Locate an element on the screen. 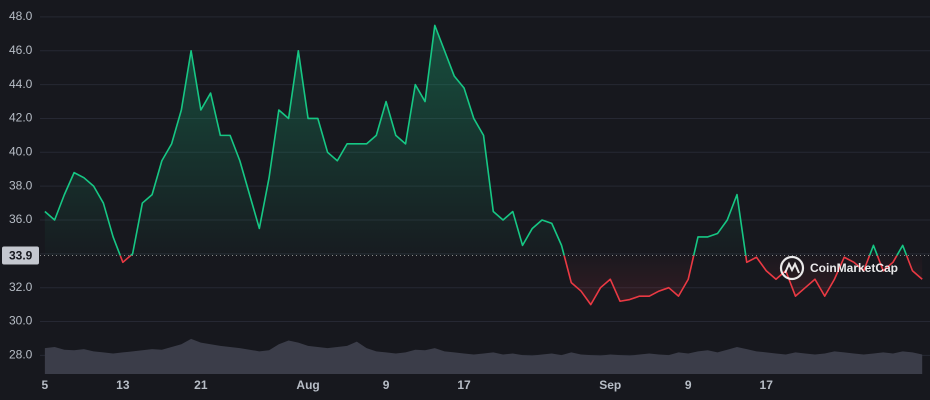 This screenshot has width=930, height=400. y-tick-label: 44.0 is located at coordinates (21, 84).